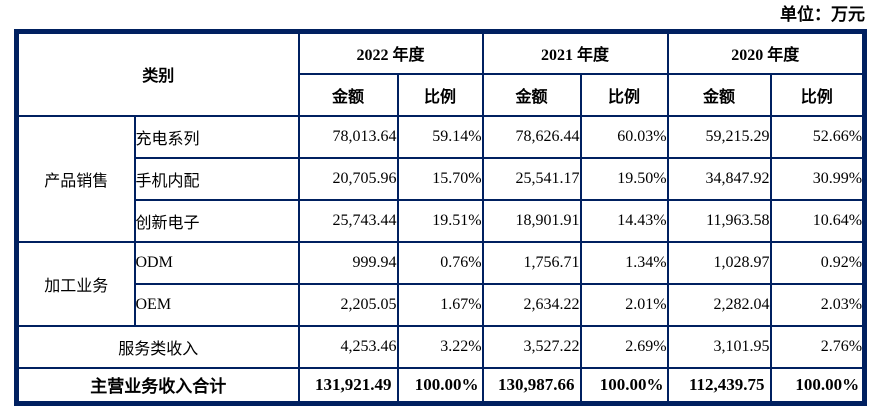  What do you see at coordinates (157, 385) in the screenshot?
I see `row-label-total: 主营业务收入合计` at bounding box center [157, 385].